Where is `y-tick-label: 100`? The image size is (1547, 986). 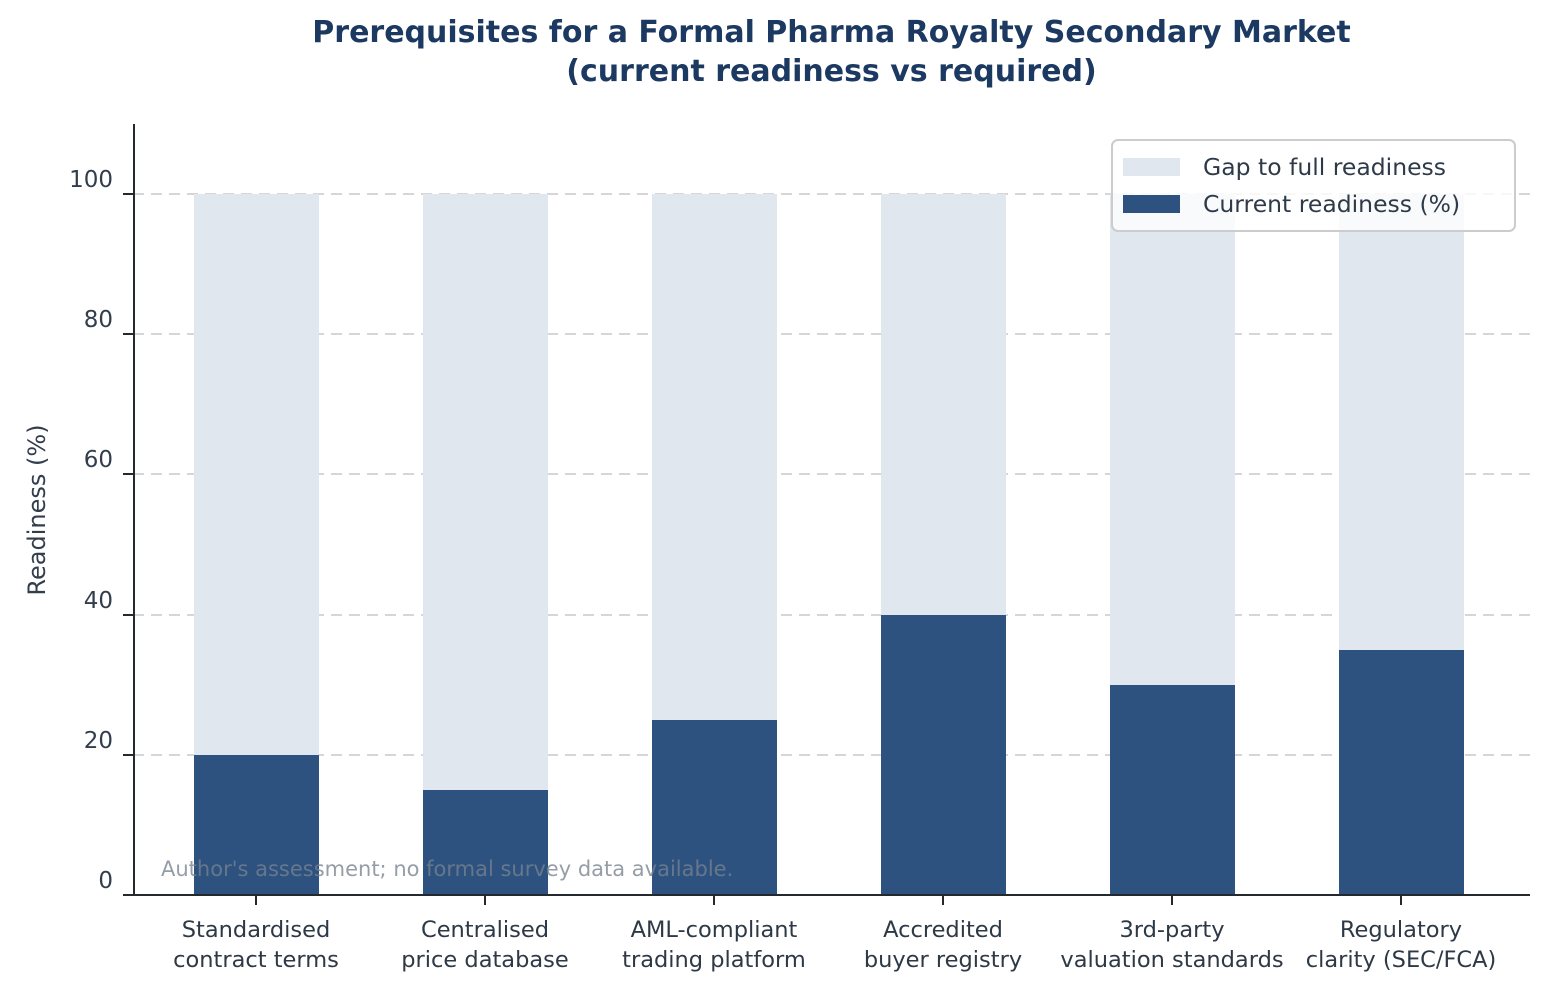
y-tick-label: 100 is located at coordinates (91, 180).